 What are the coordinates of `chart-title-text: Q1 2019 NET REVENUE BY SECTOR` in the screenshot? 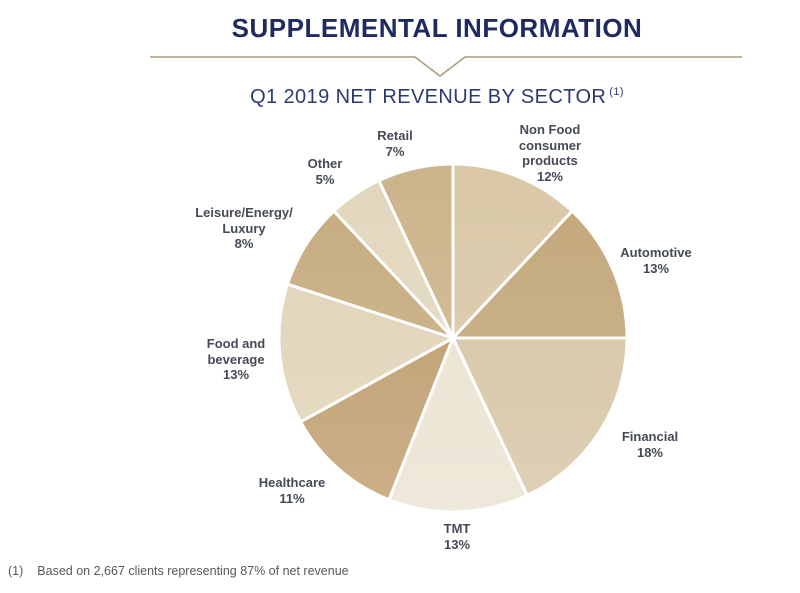 It's located at (428, 97).